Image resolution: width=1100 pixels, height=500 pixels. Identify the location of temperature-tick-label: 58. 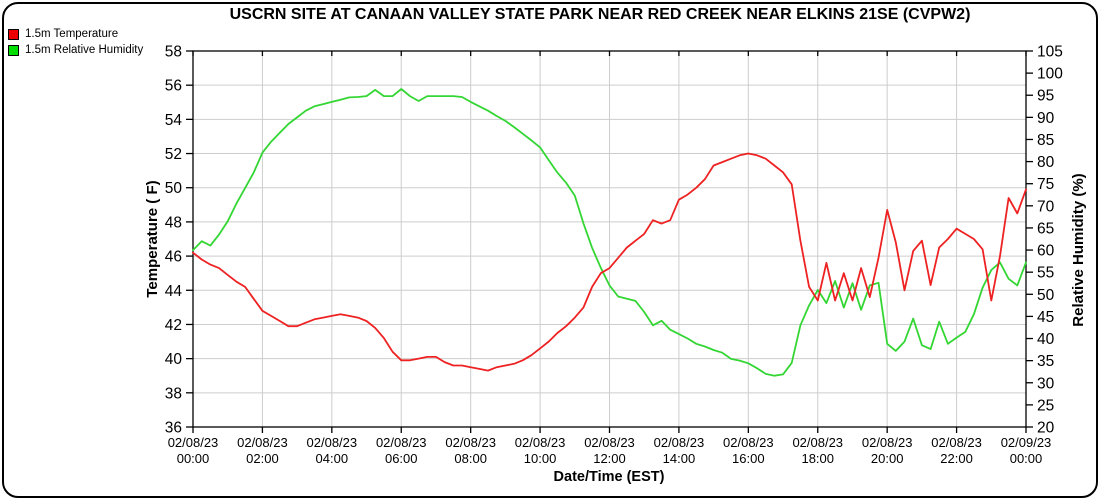
(173, 52).